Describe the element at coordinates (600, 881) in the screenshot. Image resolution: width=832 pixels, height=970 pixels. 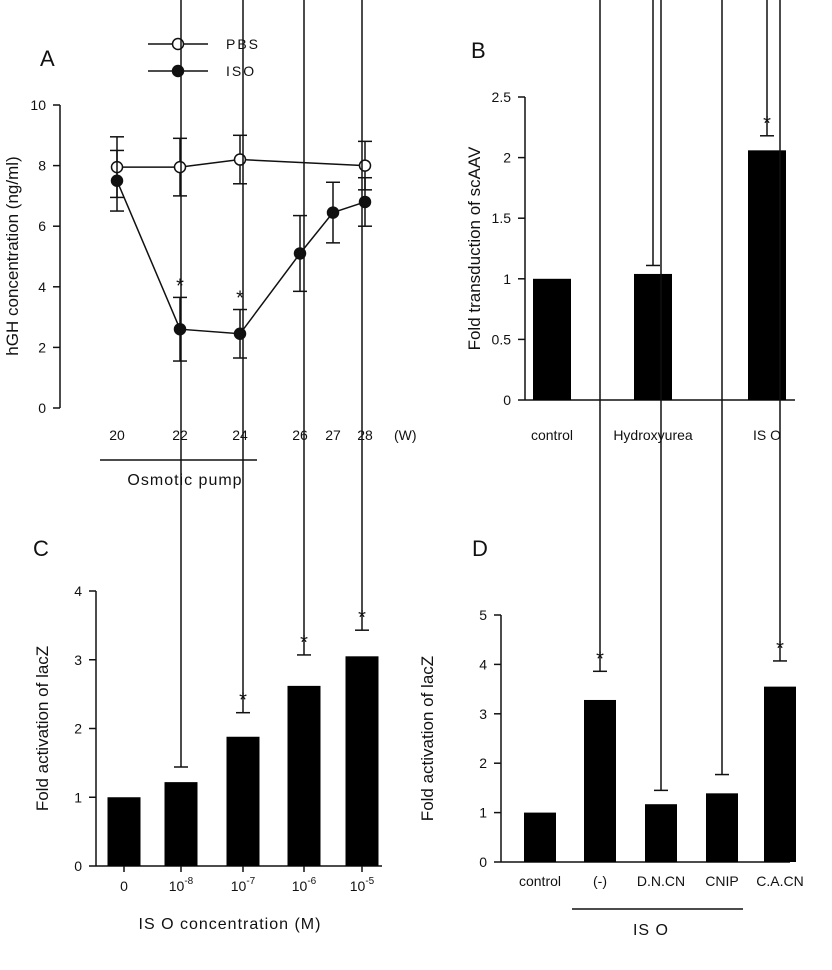
I see `x-category-label: (-)` at that location.